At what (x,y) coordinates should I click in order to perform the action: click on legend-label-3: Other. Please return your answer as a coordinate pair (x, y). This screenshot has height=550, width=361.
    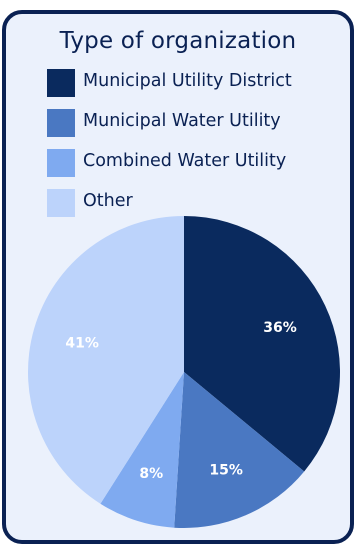
    Looking at the image, I should click on (108, 201).